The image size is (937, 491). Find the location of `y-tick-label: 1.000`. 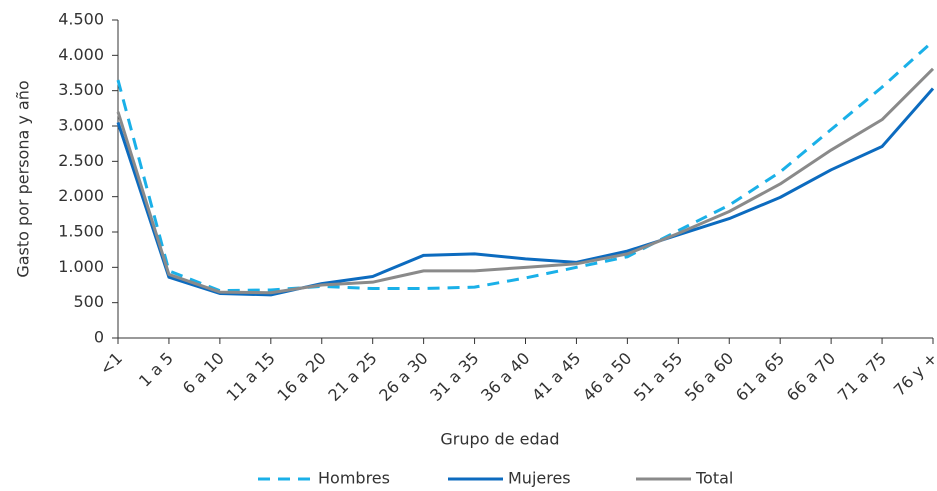

y-tick-label: 1.000 is located at coordinates (81, 266).